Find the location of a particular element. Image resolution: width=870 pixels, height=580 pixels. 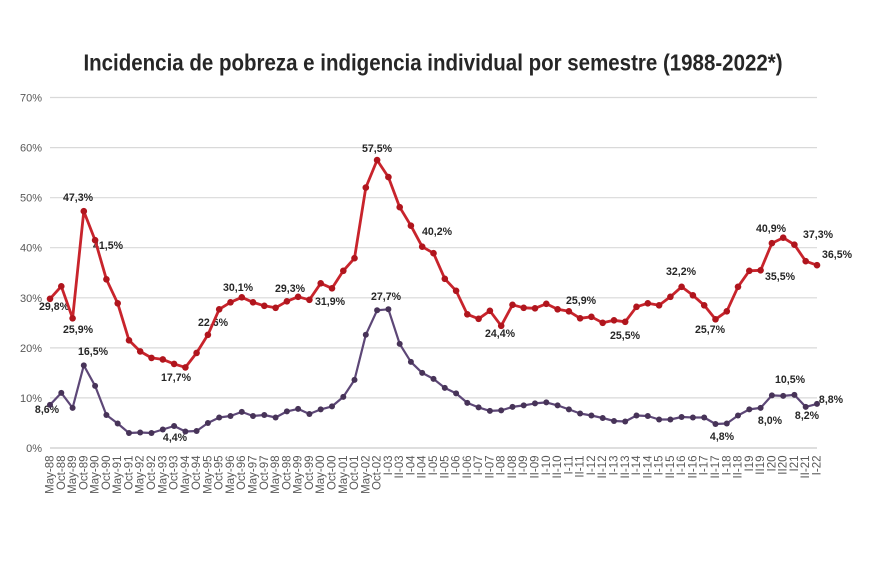

svg-text: Oct-96 is located at coordinates (242, 473).